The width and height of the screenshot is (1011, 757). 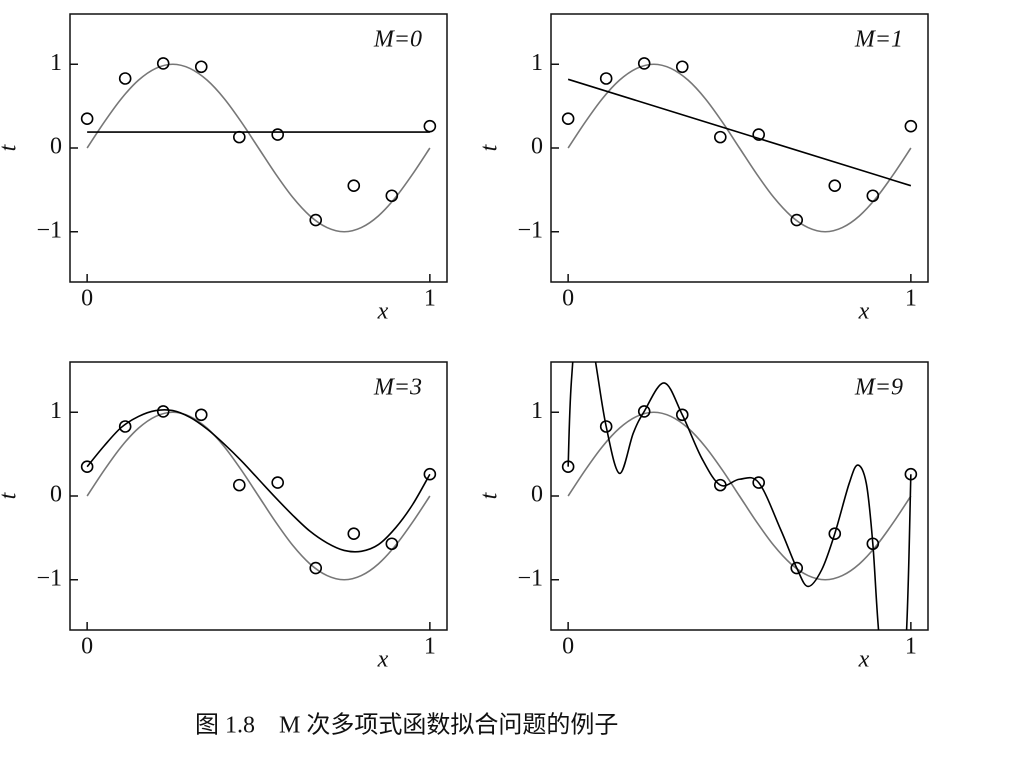 What do you see at coordinates (878, 388) in the screenshot?
I see `annotation: M=9` at bounding box center [878, 388].